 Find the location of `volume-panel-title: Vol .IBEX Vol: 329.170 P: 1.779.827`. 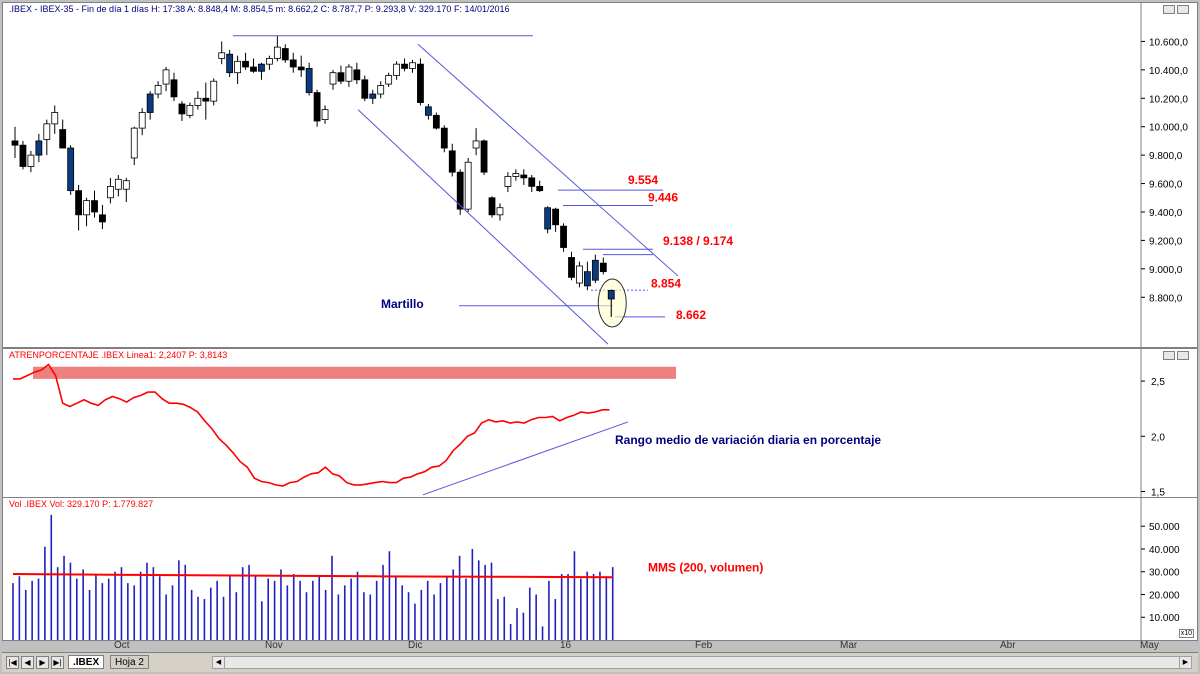

volume-panel-title: Vol .IBEX Vol: 329.170 P: 1.779.827 is located at coordinates (81, 504).